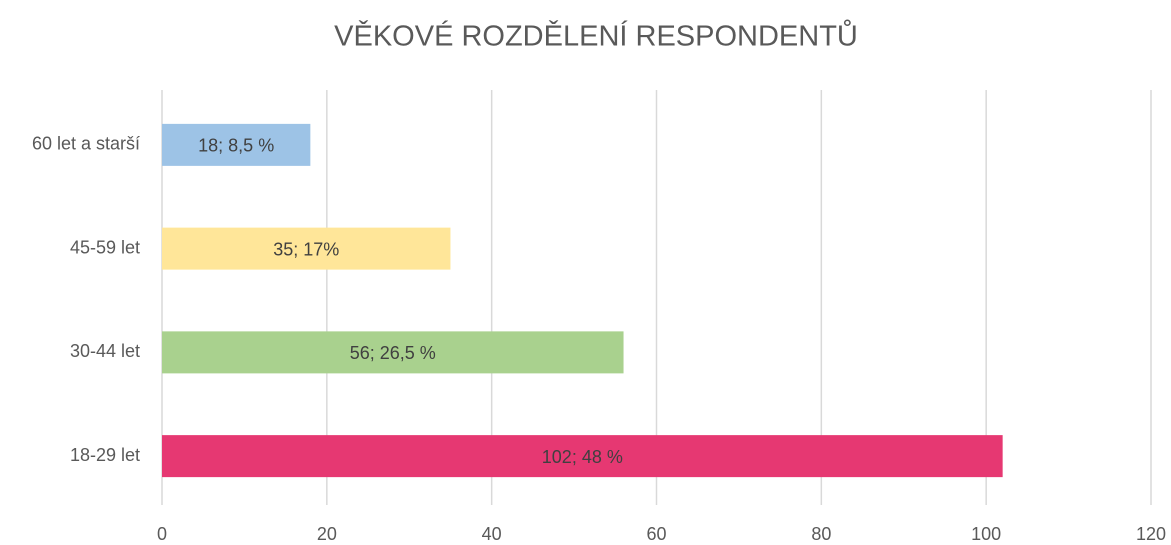  I want to click on x-tick-label: 40, so click(492, 534).